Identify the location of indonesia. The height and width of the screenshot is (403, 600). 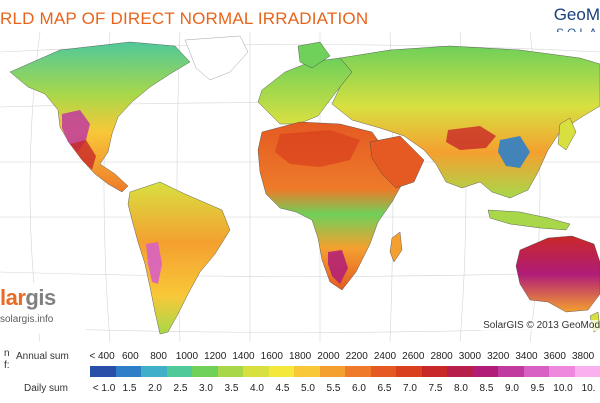
(529, 220).